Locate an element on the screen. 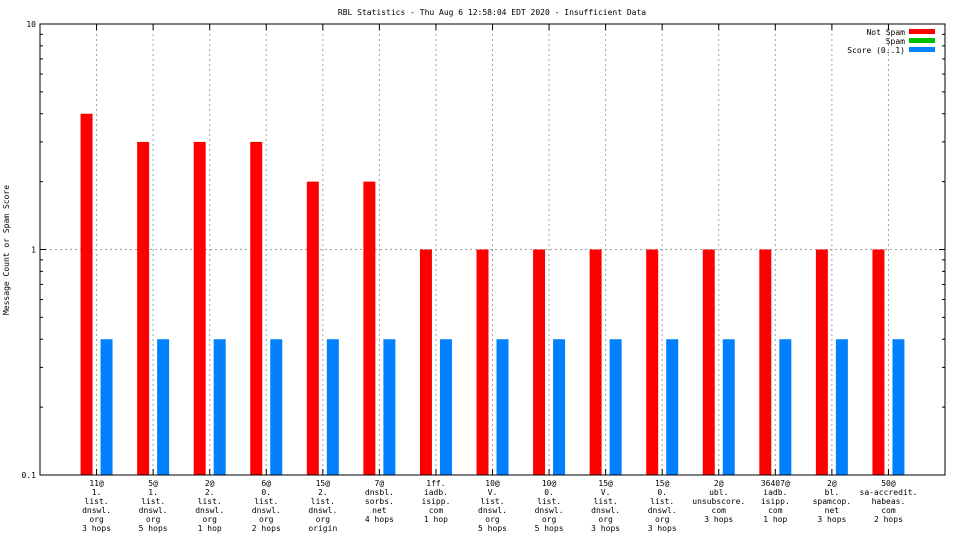  y-tick-label: 1 is located at coordinates (33, 250).